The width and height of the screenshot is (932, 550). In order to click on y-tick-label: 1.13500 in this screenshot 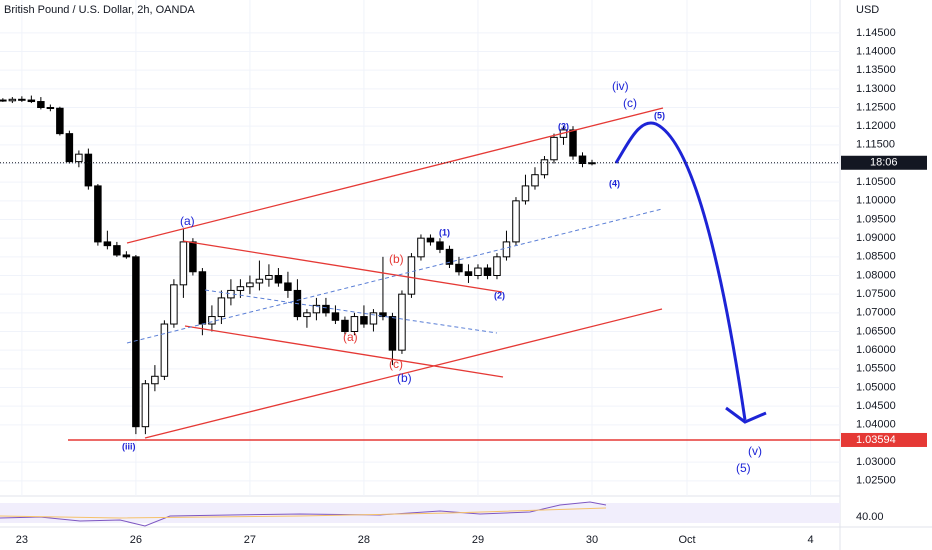, I will do `click(876, 70)`.